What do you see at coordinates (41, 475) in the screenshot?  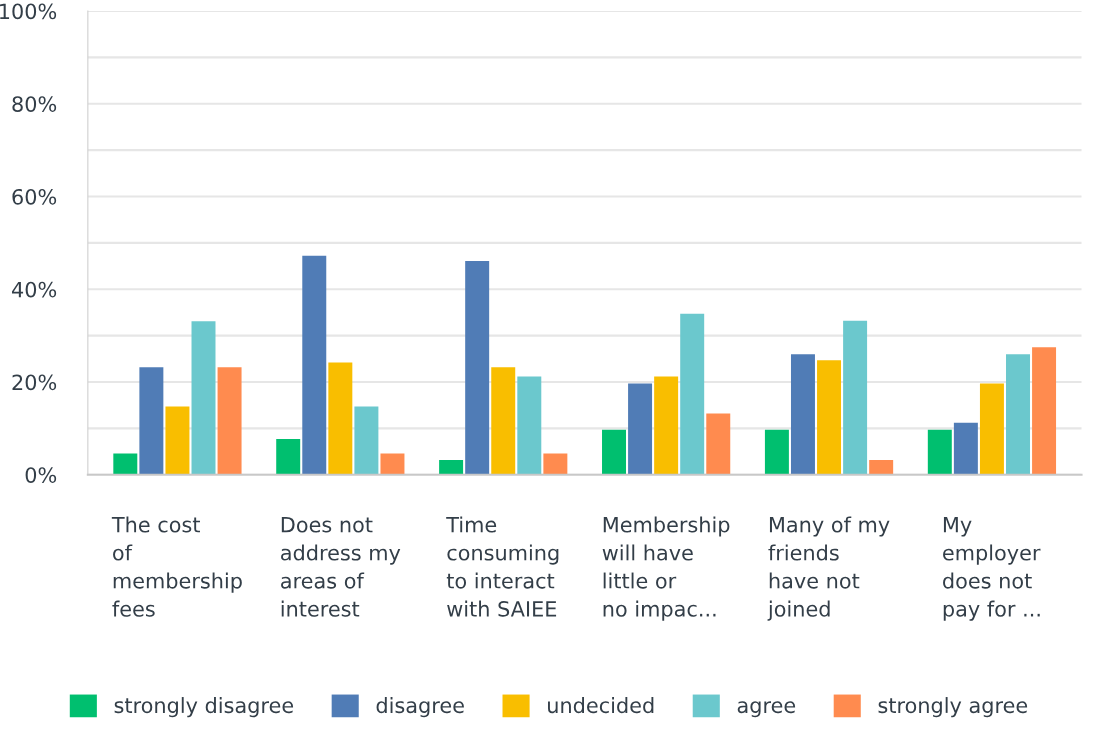 I see `y-tick-label: 0%` at bounding box center [41, 475].